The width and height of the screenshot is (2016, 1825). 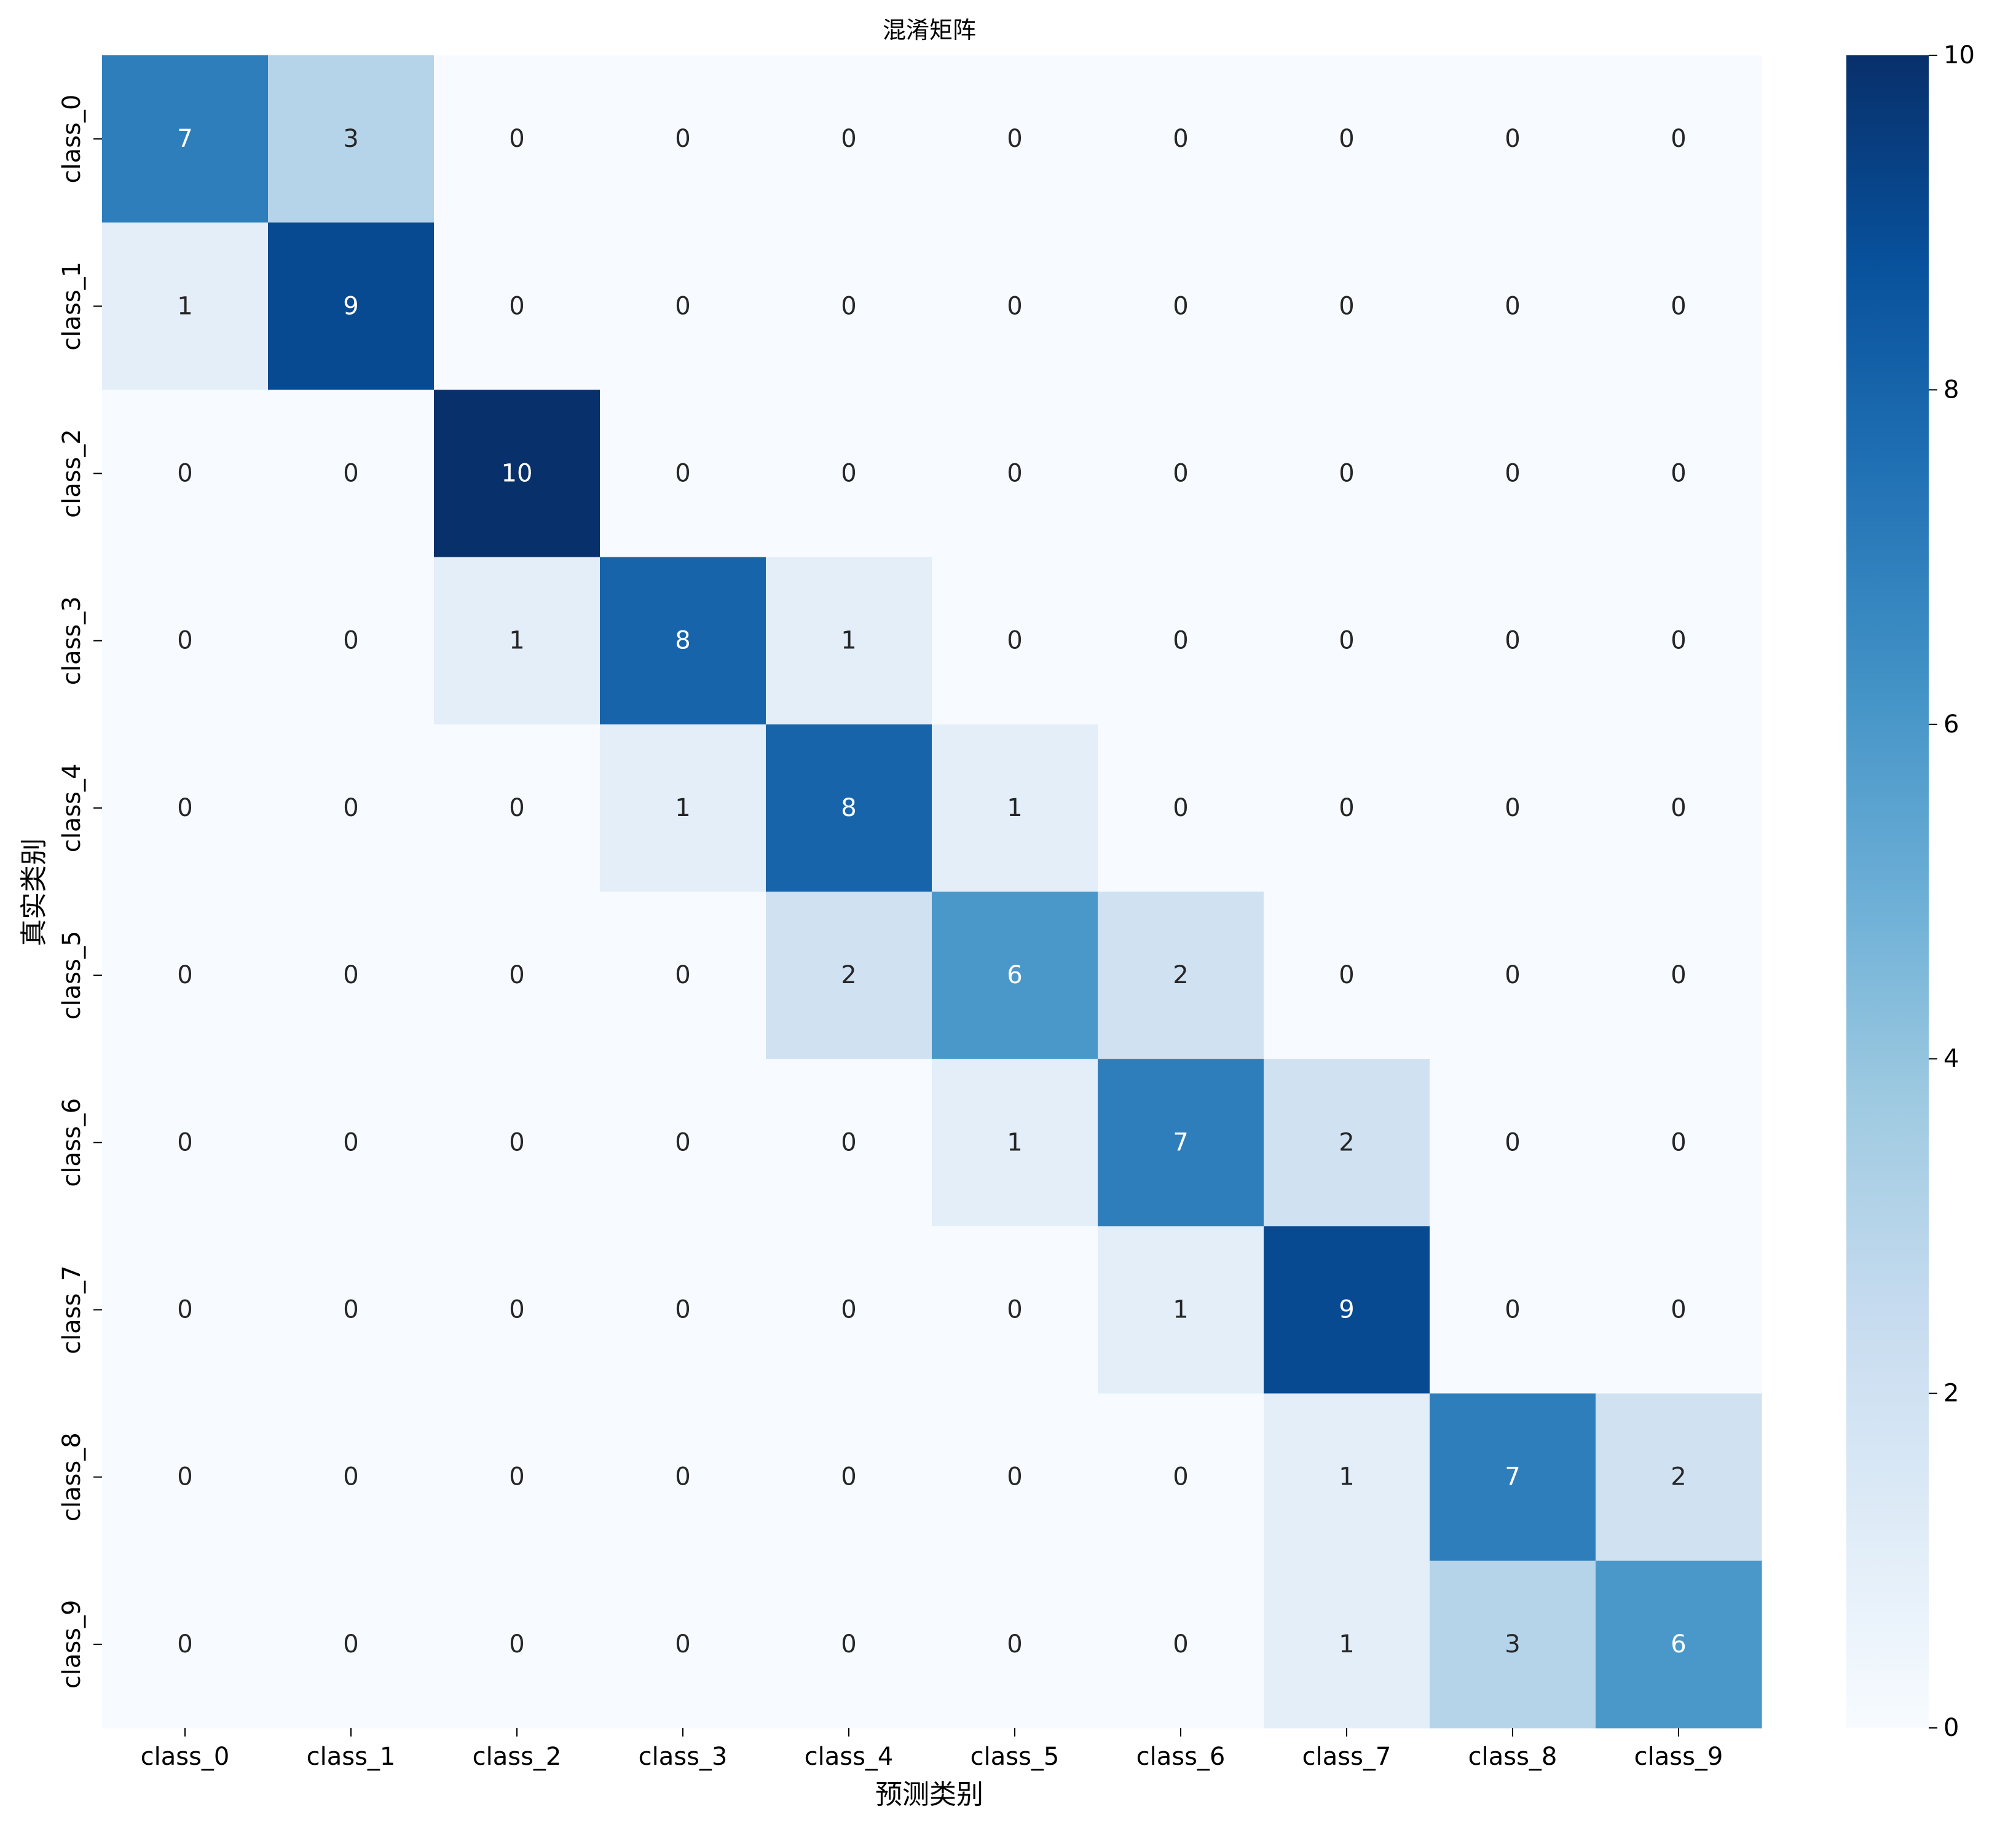 What do you see at coordinates (1959, 55) in the screenshot?
I see `colorbar-tick-label: 10` at bounding box center [1959, 55].